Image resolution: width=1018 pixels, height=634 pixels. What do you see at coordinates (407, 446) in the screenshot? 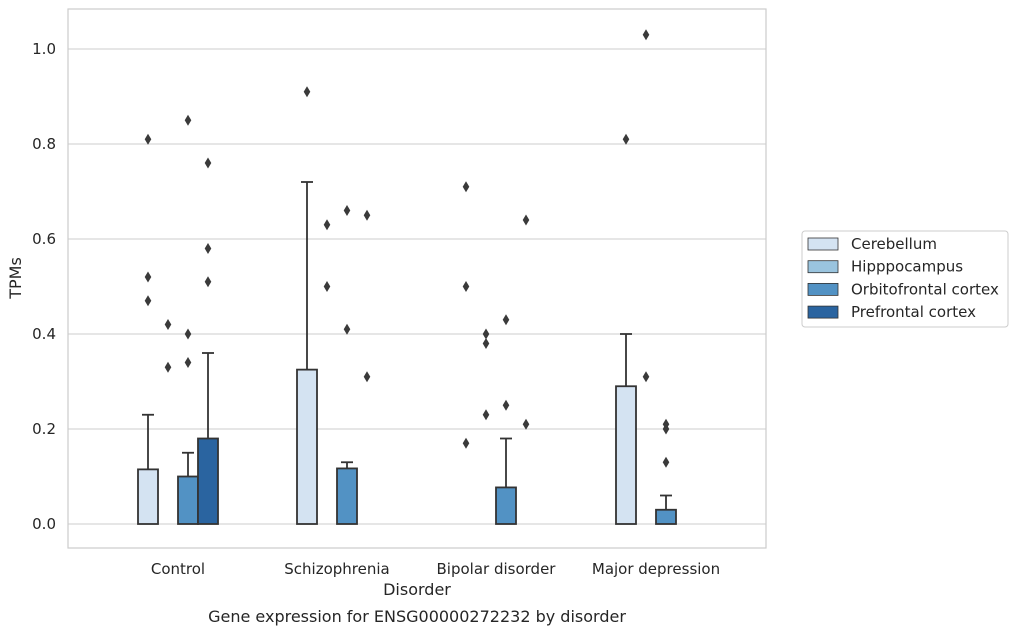
I see `bars` at bounding box center [407, 446].